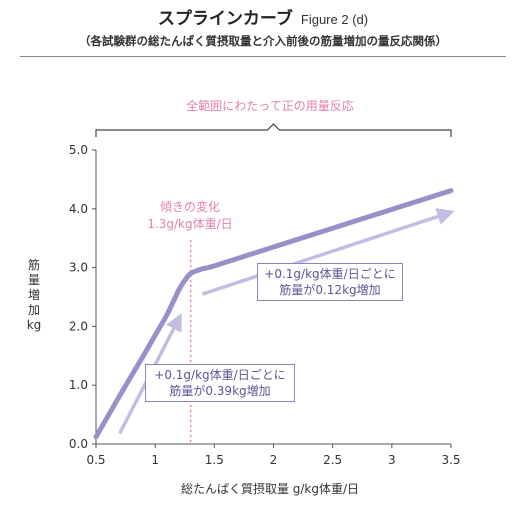 The height and width of the screenshot is (507, 526). I want to click on low-range-annotation-box: +0.1g/kg体重/日ごとに 筋量が0.39kg増加, so click(220, 383).